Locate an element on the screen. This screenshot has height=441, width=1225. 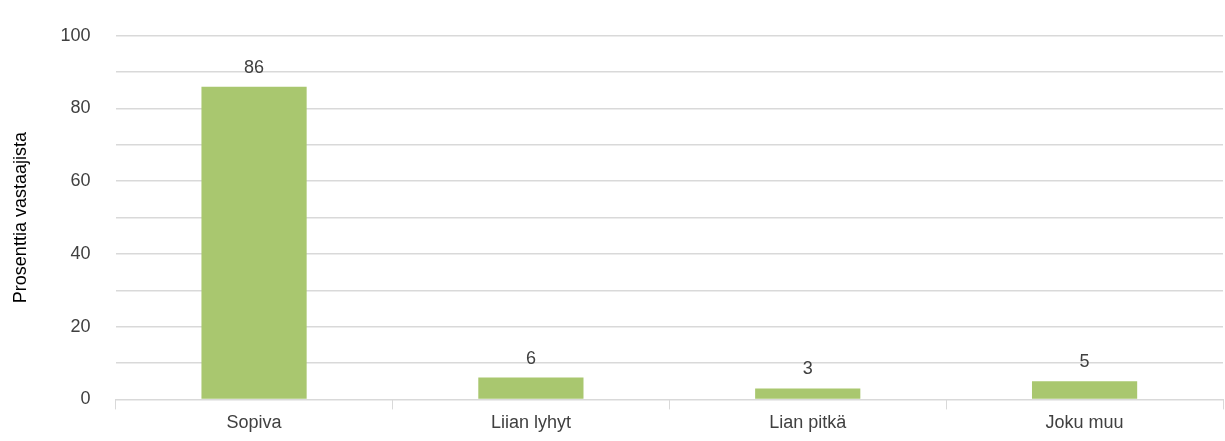
data-label: 86 is located at coordinates (254, 66).